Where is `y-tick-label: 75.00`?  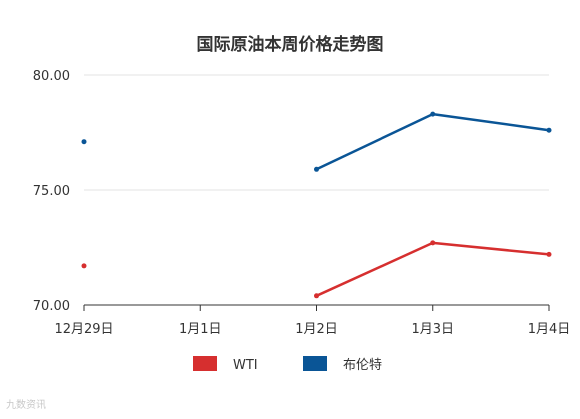 y-tick-label: 75.00 is located at coordinates (51, 191).